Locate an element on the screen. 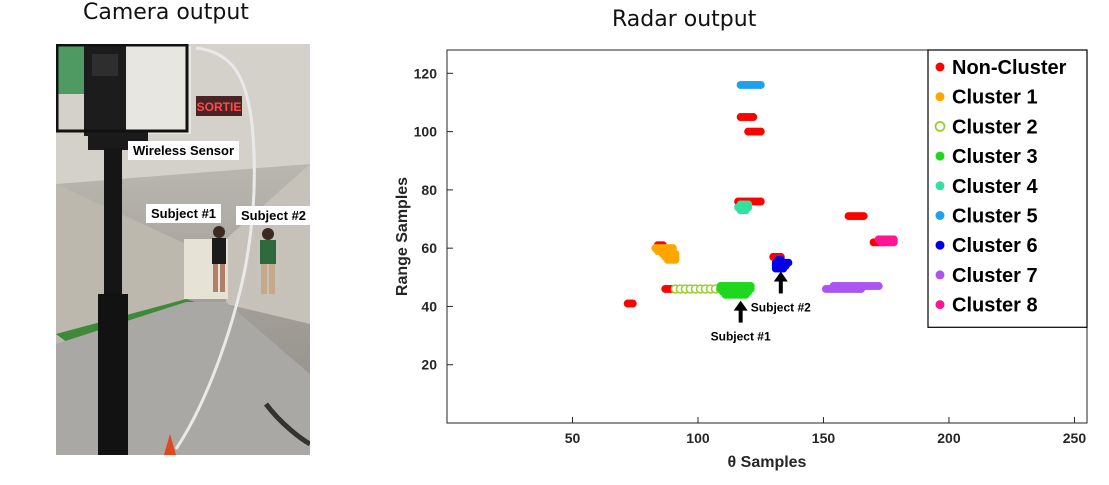  exit-sign-text: SORTIE is located at coordinates (219, 107).